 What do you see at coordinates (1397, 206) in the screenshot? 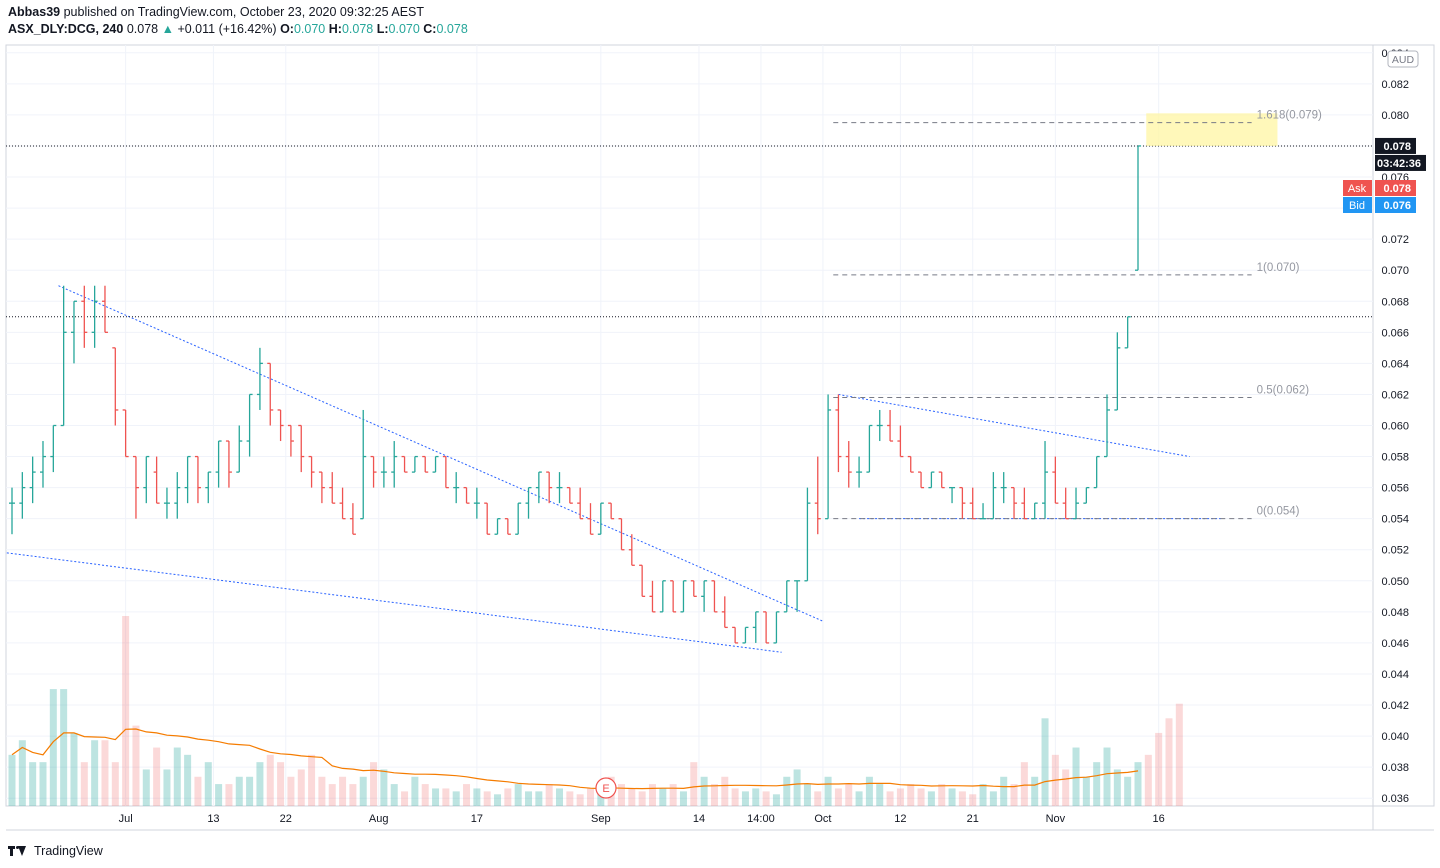
I see `bid-price-label: 0.076` at bounding box center [1397, 206].